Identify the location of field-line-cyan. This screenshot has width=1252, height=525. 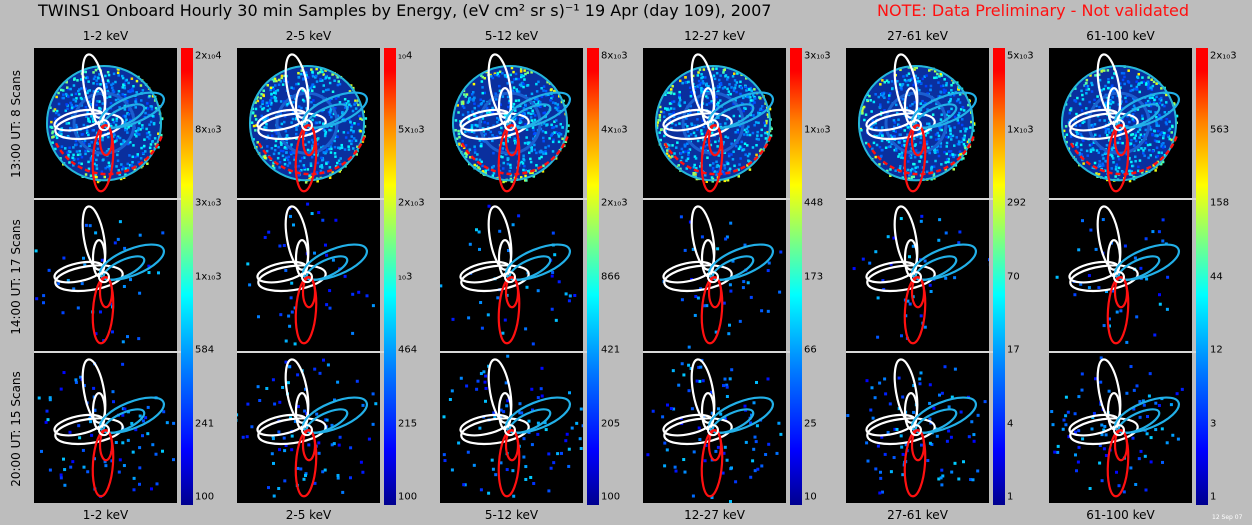
(538, 110).